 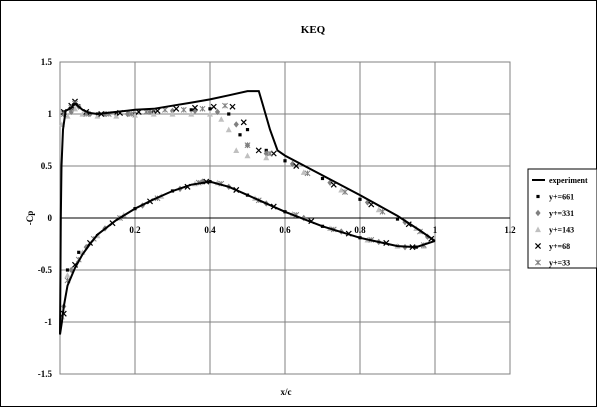 I want to click on chart-title: KEQ, so click(x=313, y=30).